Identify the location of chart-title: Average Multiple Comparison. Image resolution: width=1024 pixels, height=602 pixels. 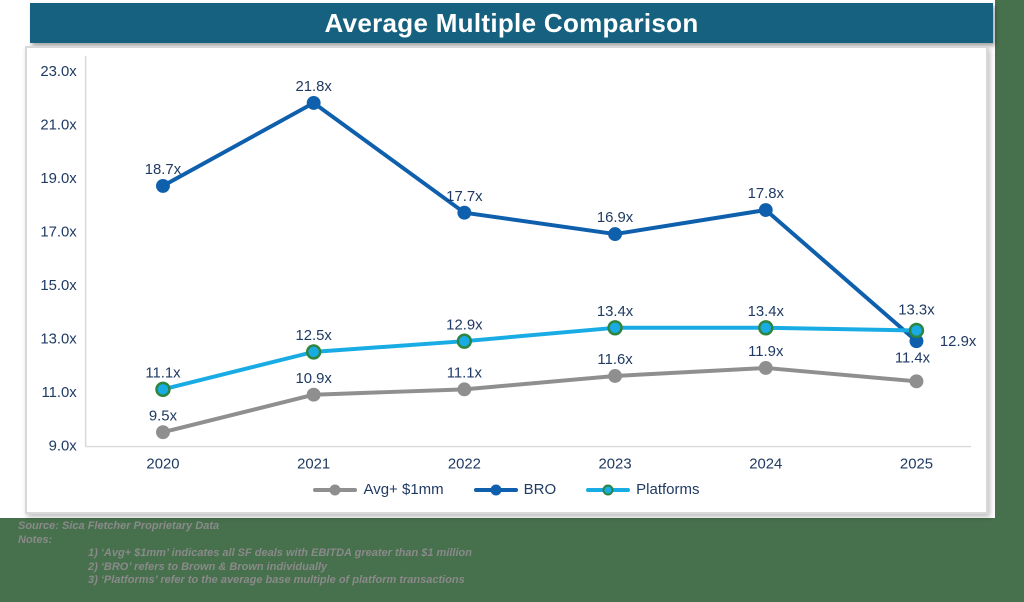
(511, 22).